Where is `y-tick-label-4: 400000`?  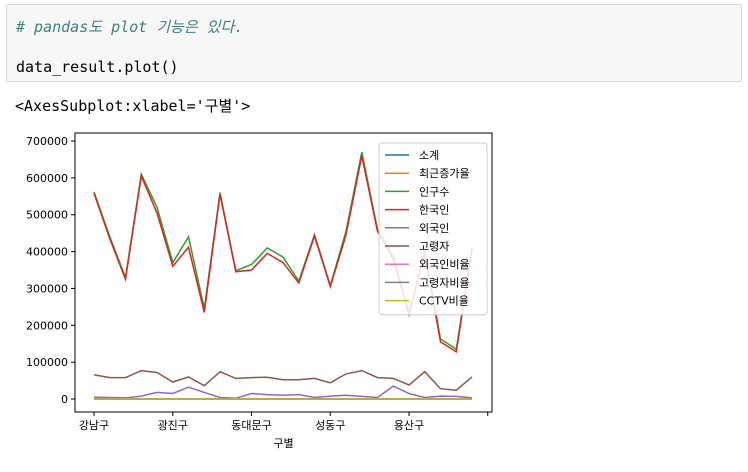 y-tick-label-4: 400000 is located at coordinates (47, 252).